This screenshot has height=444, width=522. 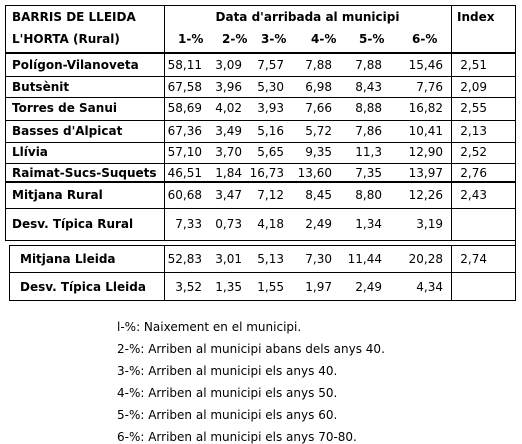 I want to click on table-cell: 11,3, so click(x=368, y=152).